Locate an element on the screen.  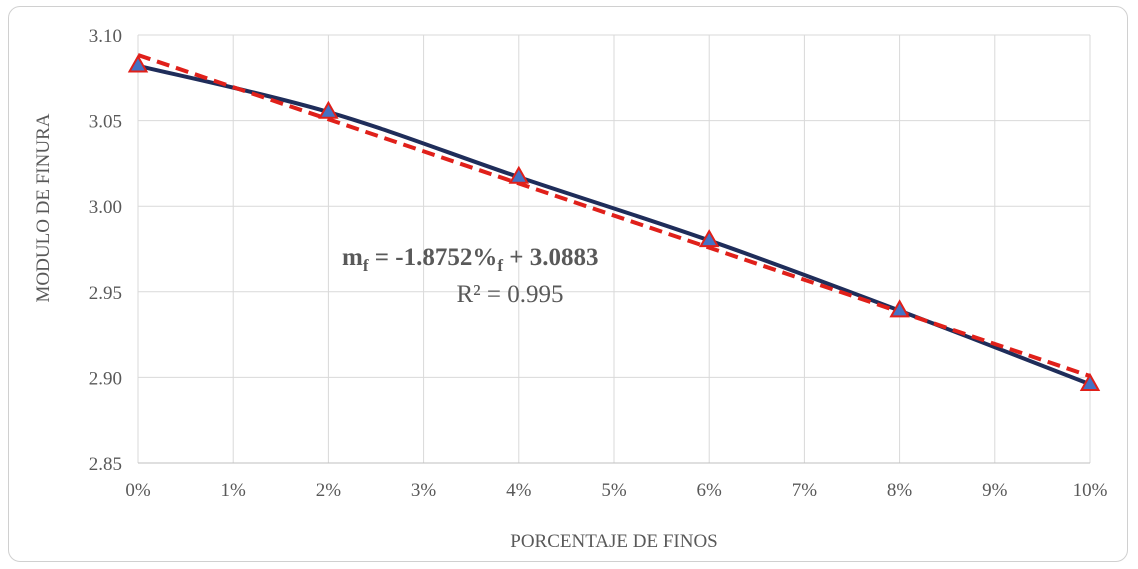
x-tick-label: 3% is located at coordinates (424, 490).